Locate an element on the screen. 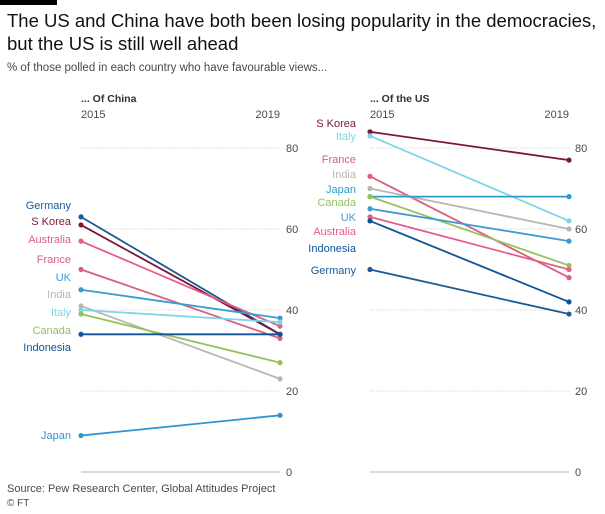  panel-title: ... Of China is located at coordinates (109, 99).